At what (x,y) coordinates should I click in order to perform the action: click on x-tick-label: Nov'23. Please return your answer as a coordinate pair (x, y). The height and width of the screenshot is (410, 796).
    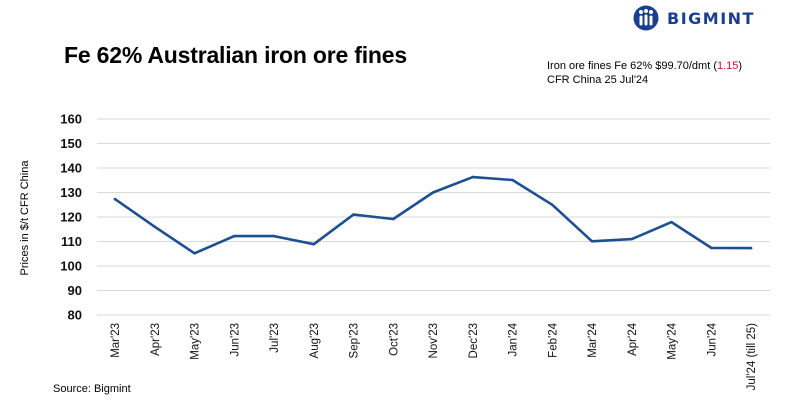
    Looking at the image, I should click on (434, 340).